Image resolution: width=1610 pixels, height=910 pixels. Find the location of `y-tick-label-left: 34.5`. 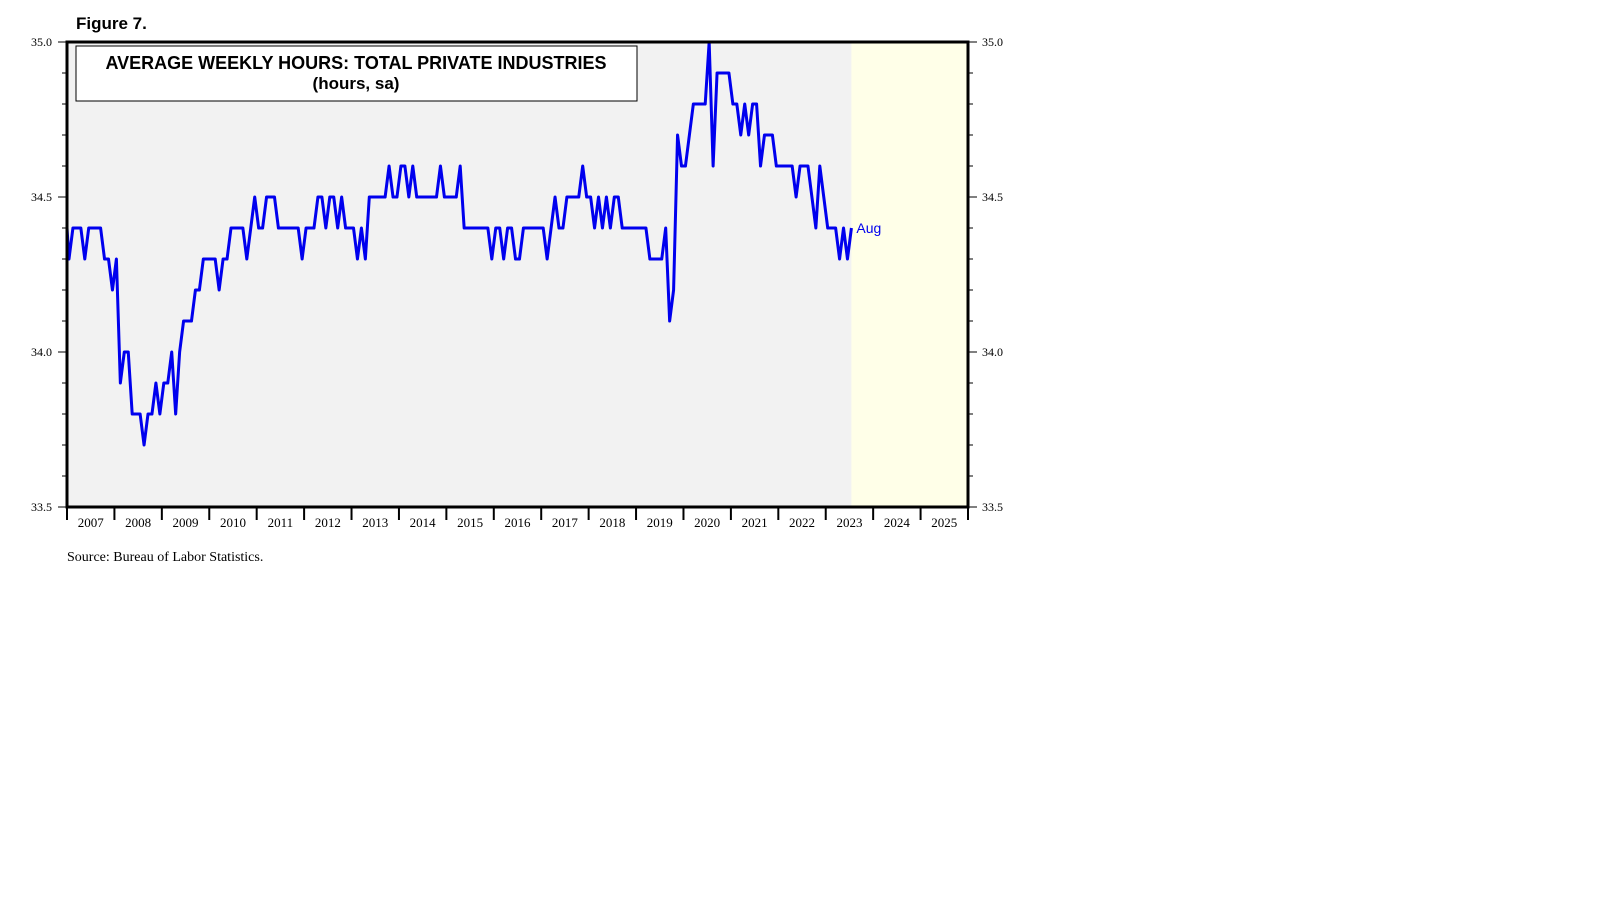

y-tick-label-left: 34.5 is located at coordinates (41, 197).